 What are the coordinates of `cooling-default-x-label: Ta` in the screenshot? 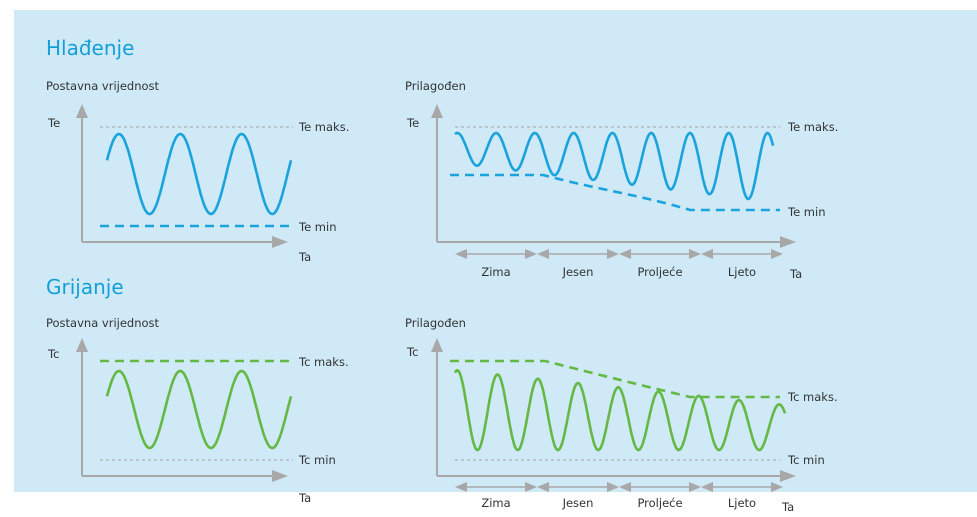 It's located at (304, 257).